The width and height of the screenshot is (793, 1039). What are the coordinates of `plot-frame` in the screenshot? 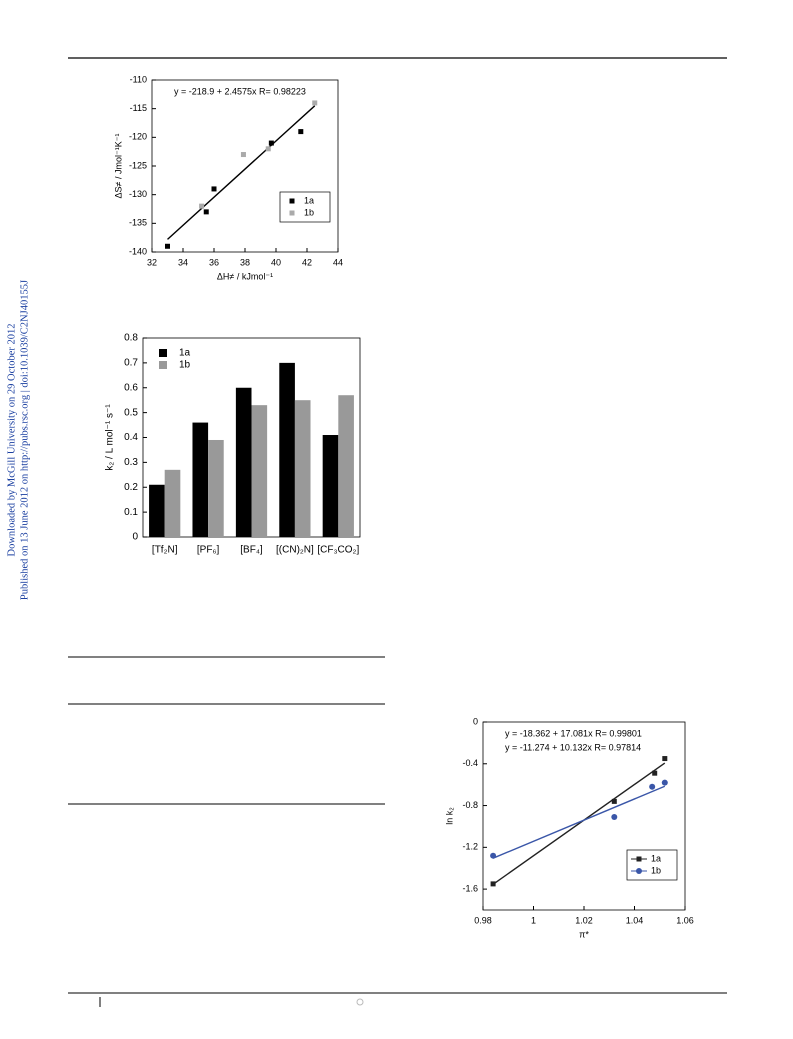 It's located at (245, 166).